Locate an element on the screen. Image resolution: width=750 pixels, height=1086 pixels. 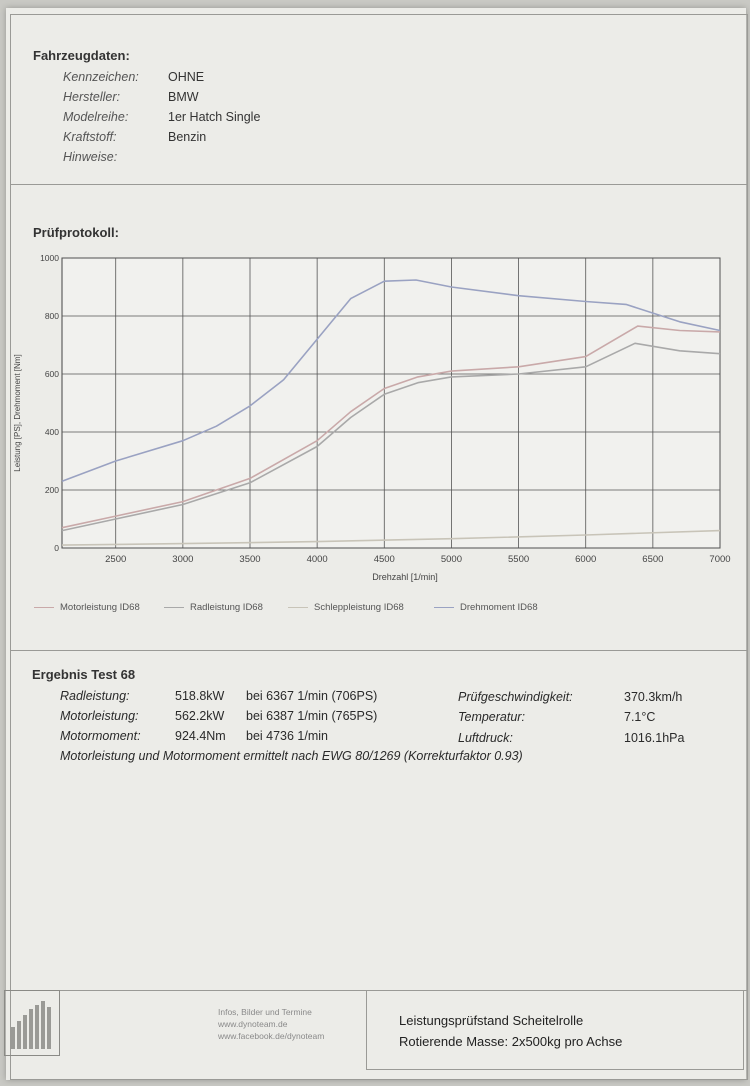
result-detail-motorleistung: bei 6387 1/min (765PS) is located at coordinates (312, 716).